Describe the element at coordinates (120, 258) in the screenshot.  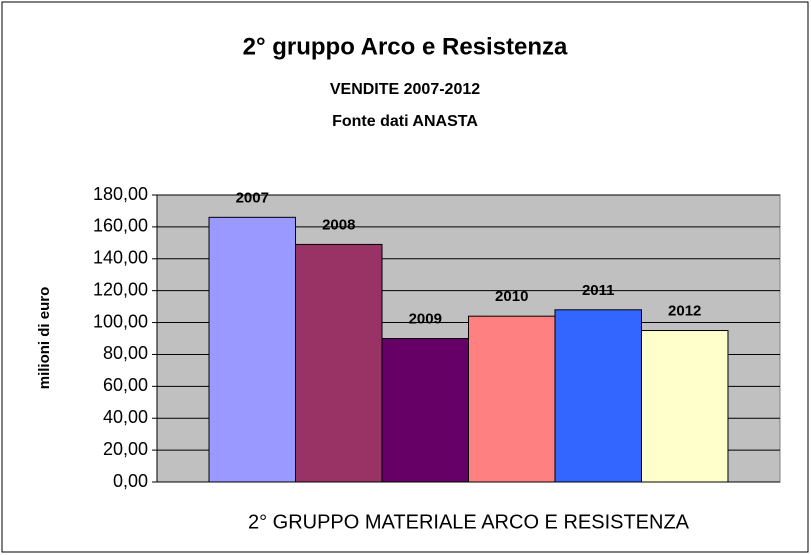
I see `y-tick-label: 140,00` at that location.